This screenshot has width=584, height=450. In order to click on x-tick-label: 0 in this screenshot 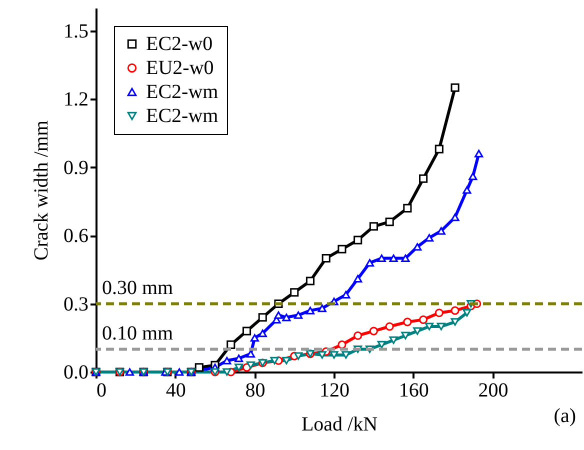, I will do `click(101, 391)`.